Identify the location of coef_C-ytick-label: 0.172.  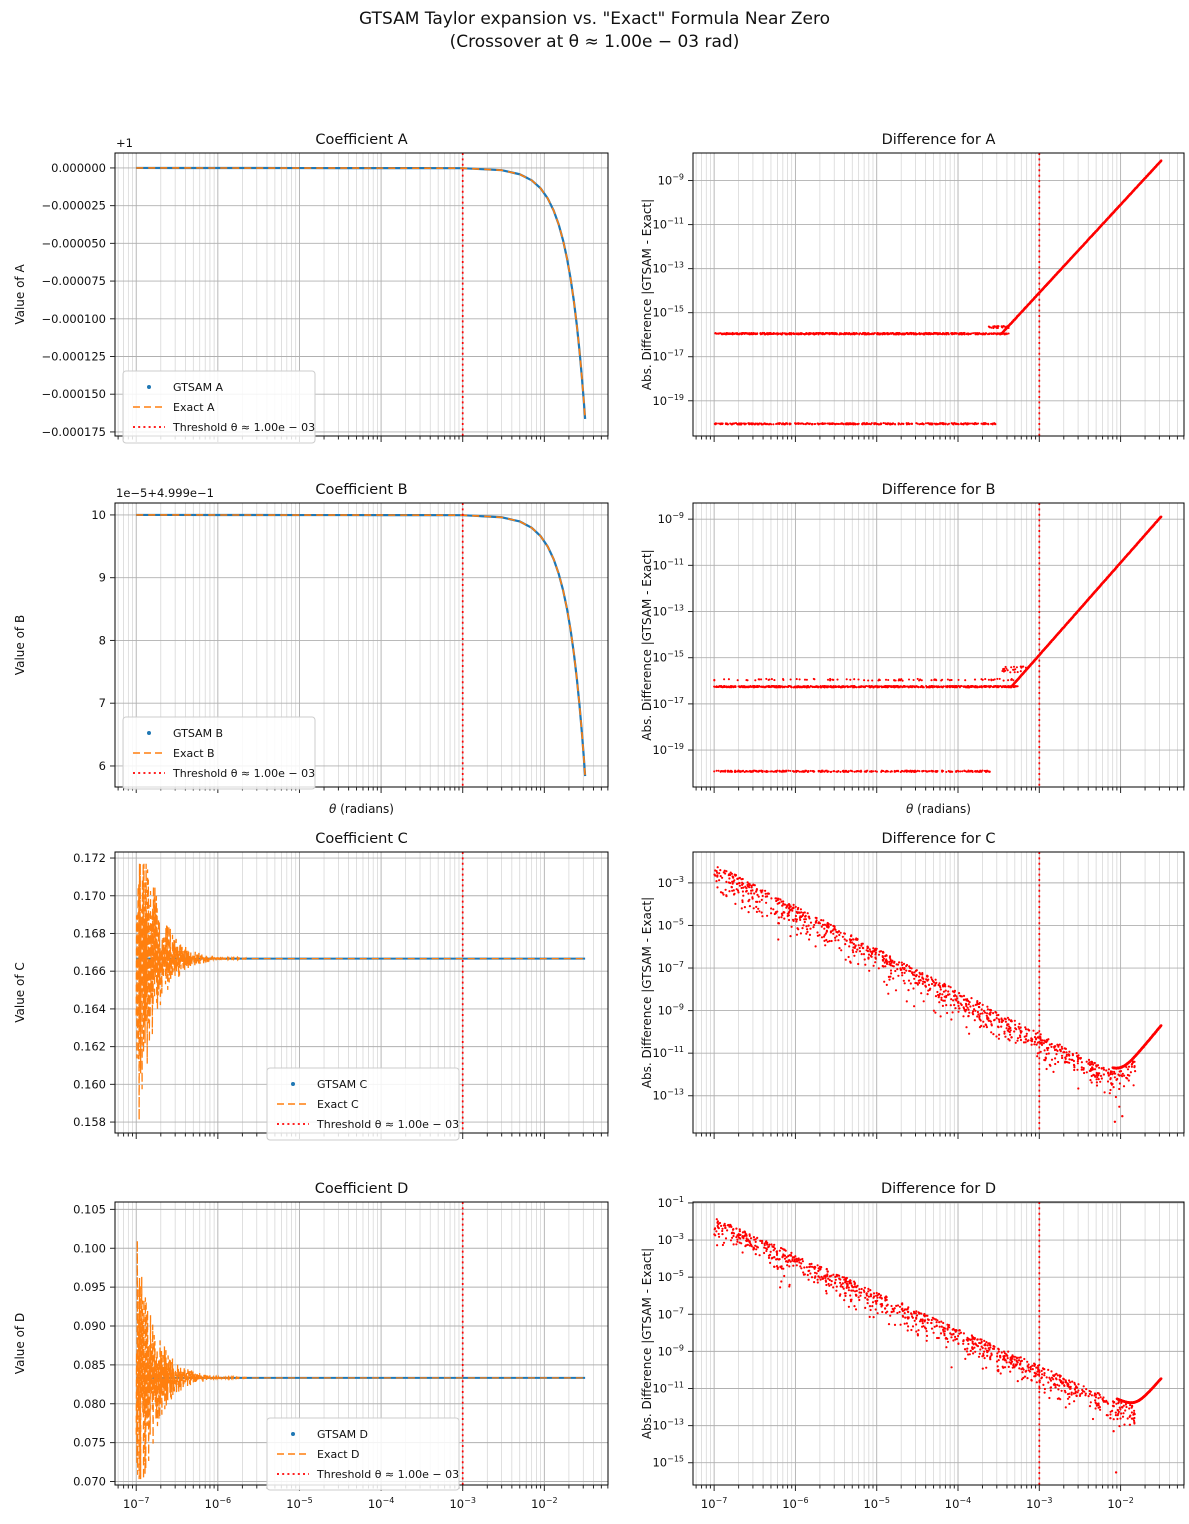
(89, 858).